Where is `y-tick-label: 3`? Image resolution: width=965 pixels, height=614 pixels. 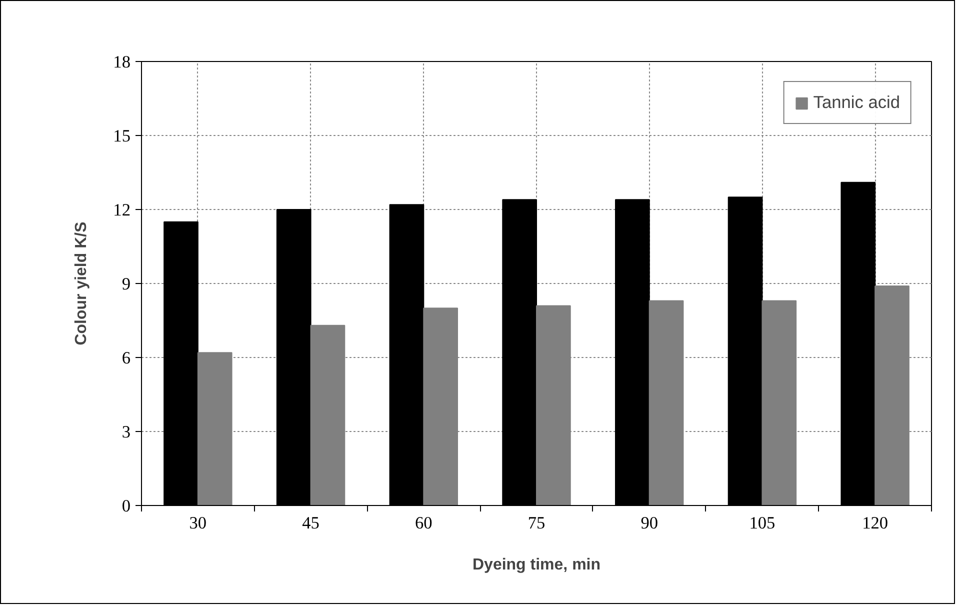 y-tick-label: 3 is located at coordinates (126, 432).